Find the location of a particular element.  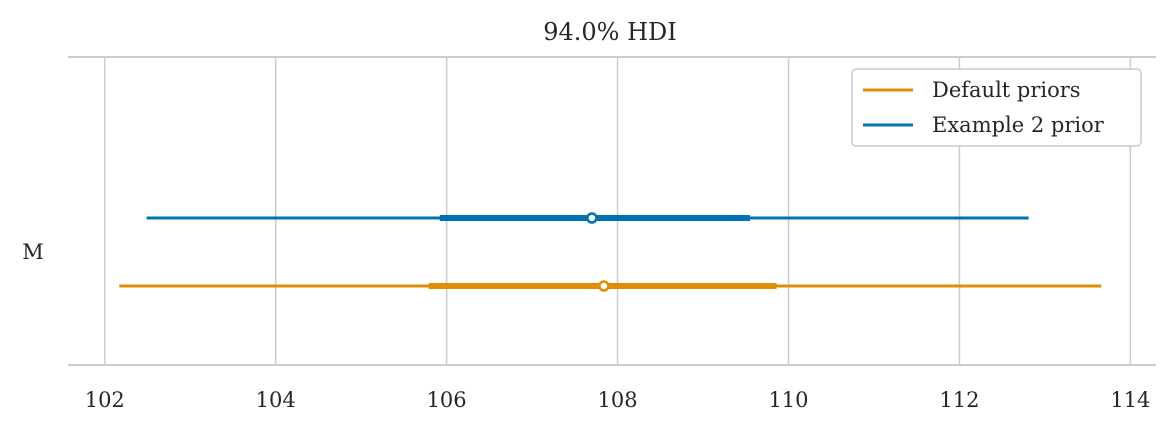

x-tick-label-108: 108 is located at coordinates (618, 400).